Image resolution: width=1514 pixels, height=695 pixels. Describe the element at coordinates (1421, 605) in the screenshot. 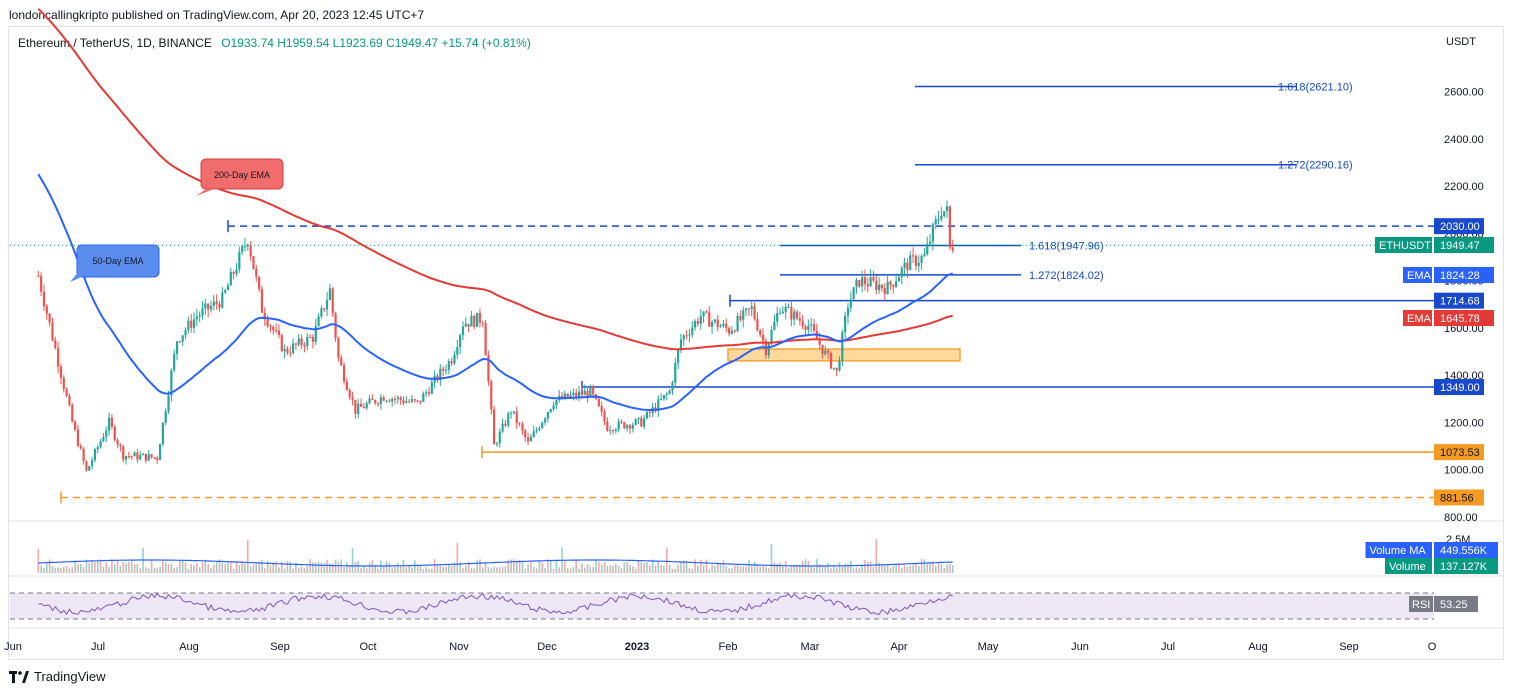

I see `rsi-tag-name: RSI` at that location.